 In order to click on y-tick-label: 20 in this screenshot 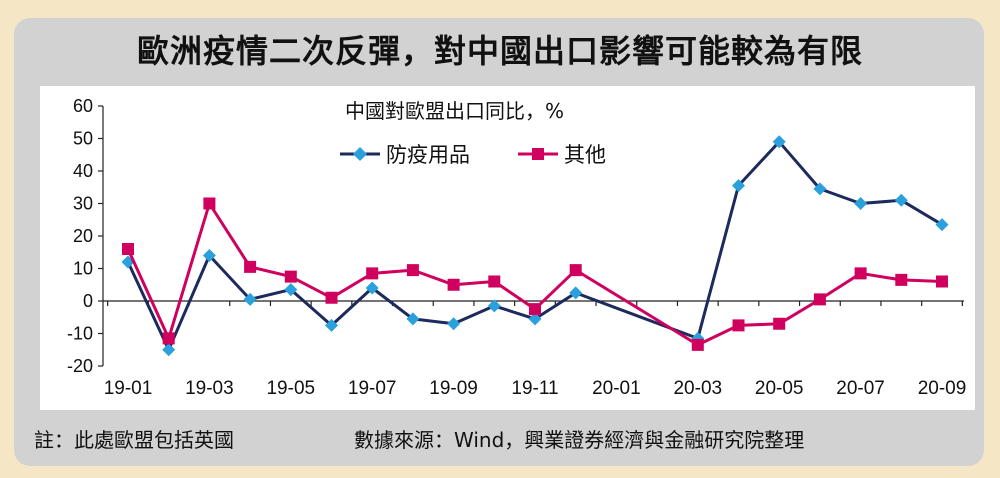, I will do `click(83, 236)`.